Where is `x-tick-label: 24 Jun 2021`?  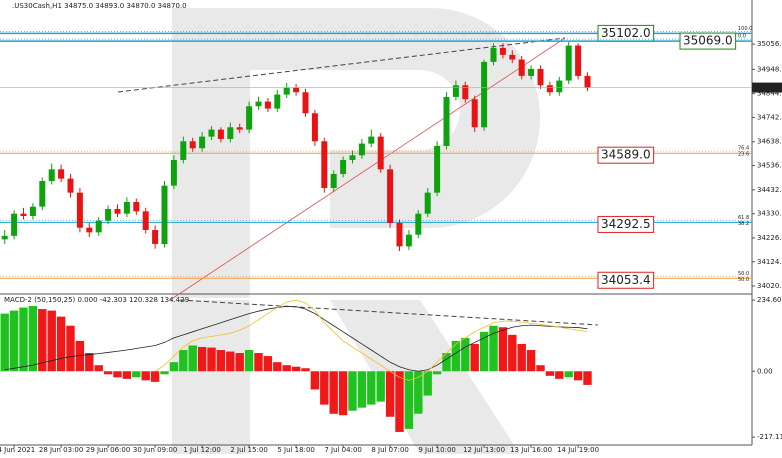
x-tick-label: 24 Jun 2021 is located at coordinates (17, 450).